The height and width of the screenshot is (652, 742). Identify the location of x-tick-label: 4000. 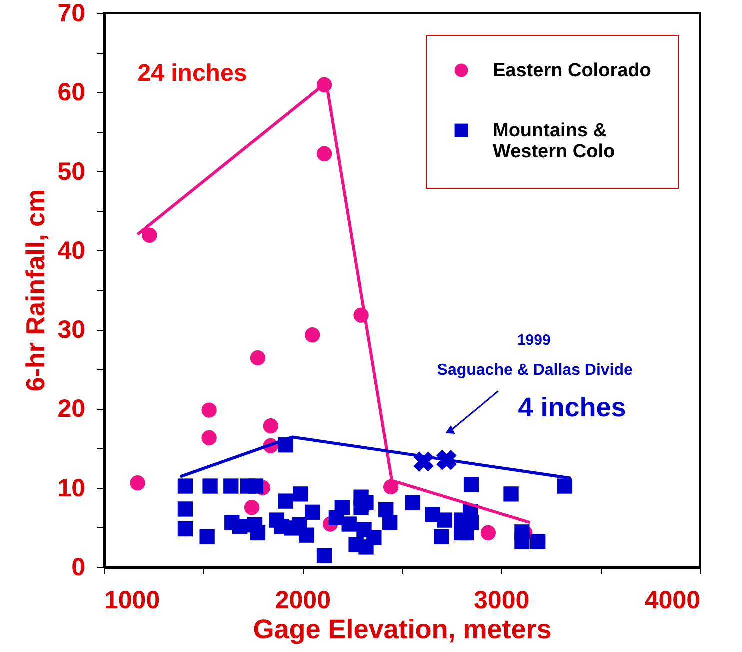
(672, 600).